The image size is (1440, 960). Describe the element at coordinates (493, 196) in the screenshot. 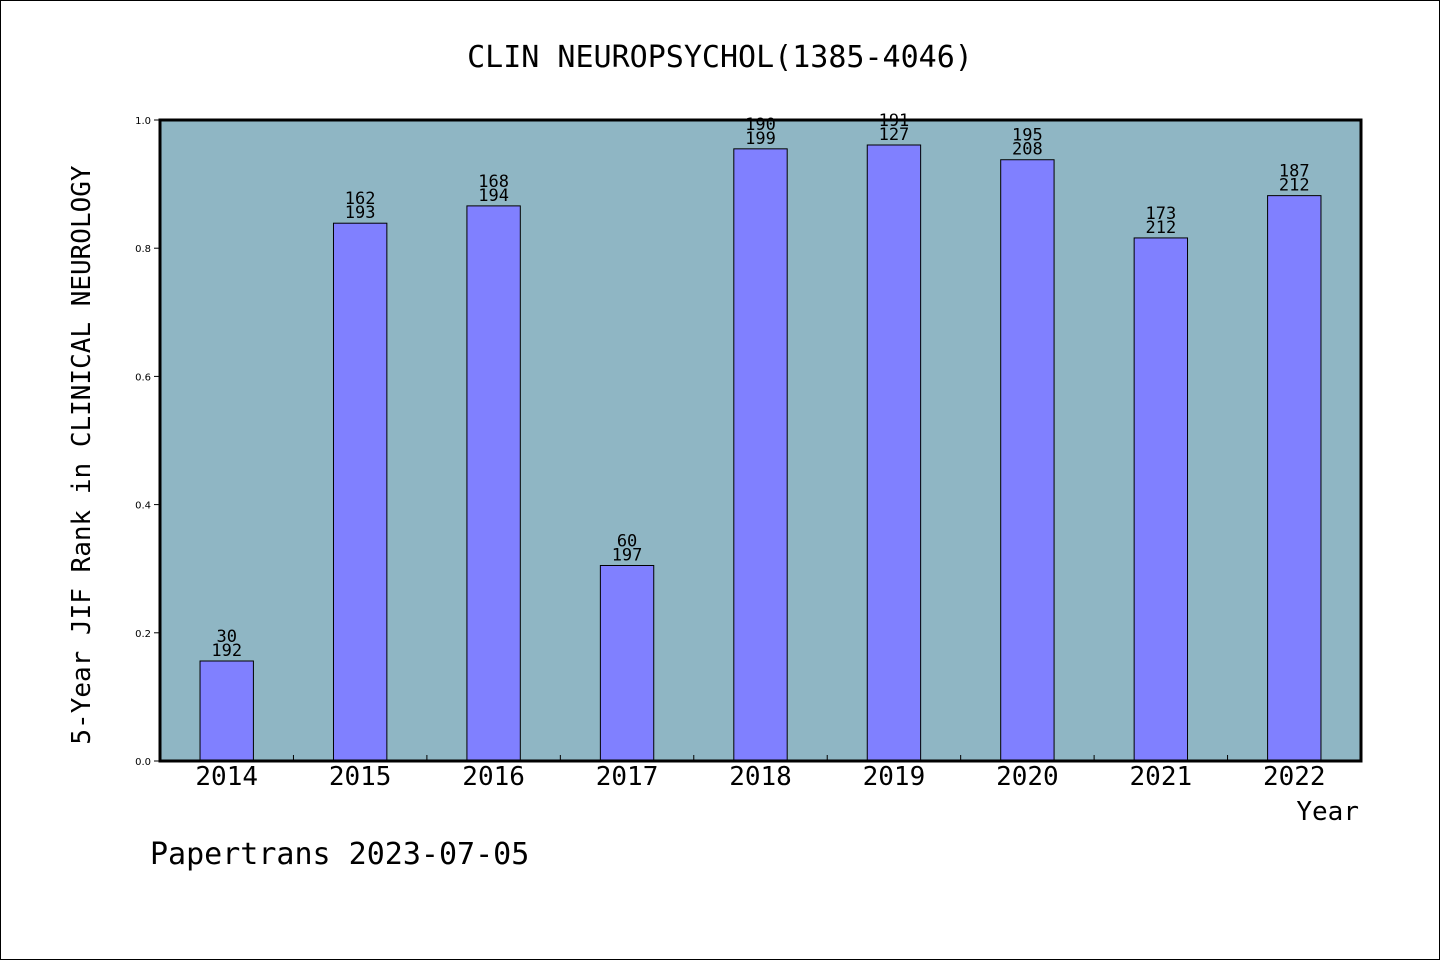

I see `bar-label-total-2016: 194` at that location.